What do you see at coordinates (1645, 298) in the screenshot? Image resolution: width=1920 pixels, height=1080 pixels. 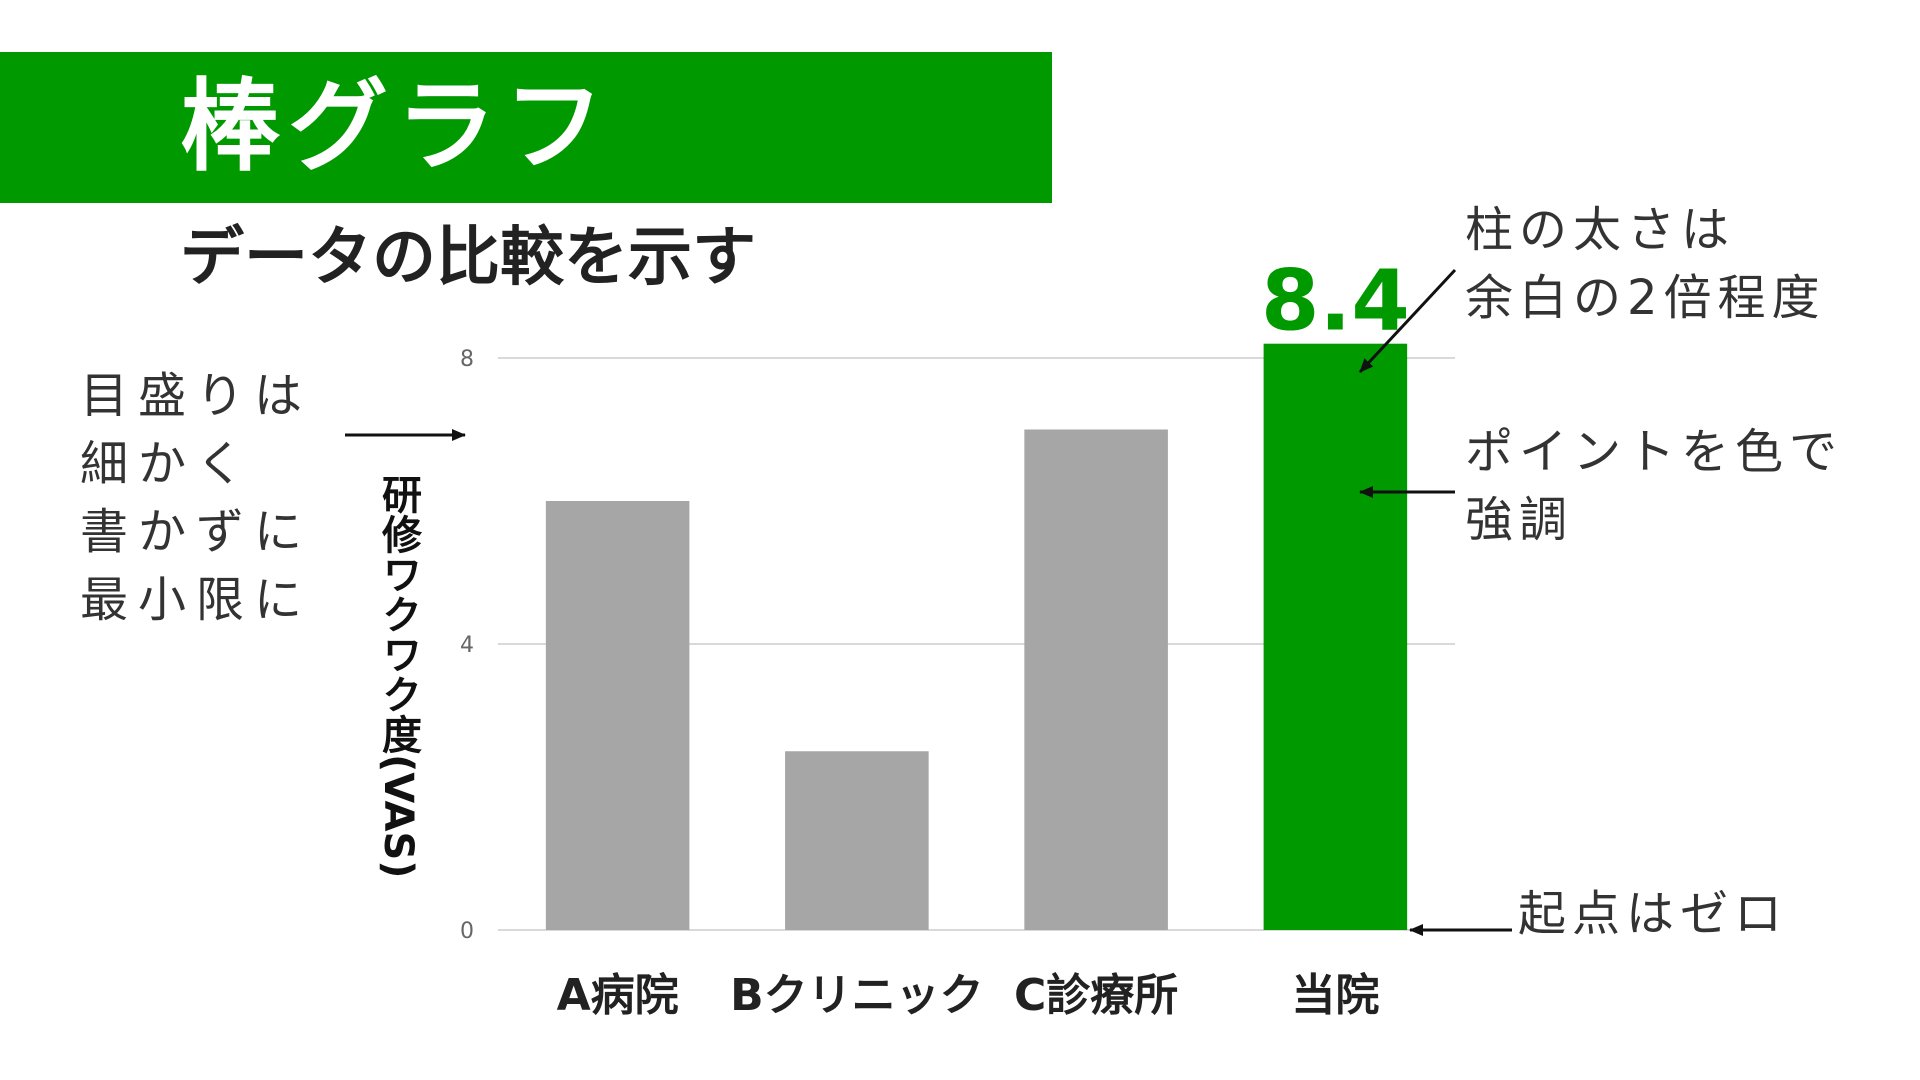 I see `bar-width-note-line: 余白の2倍程度` at bounding box center [1645, 298].